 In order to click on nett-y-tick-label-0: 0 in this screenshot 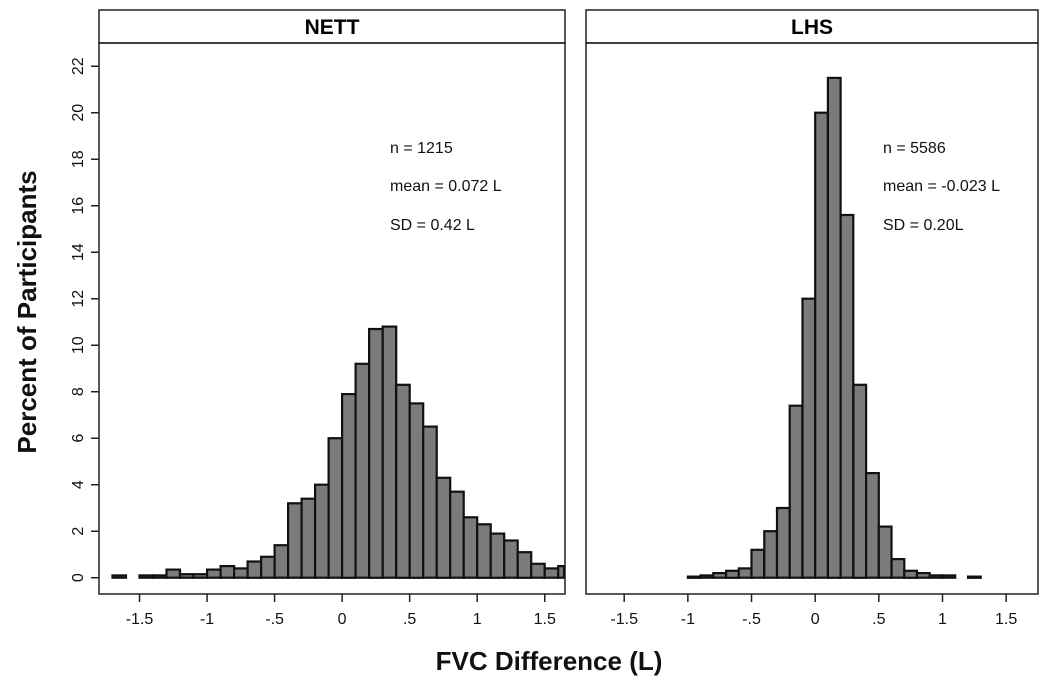, I will do `click(78, 577)`.